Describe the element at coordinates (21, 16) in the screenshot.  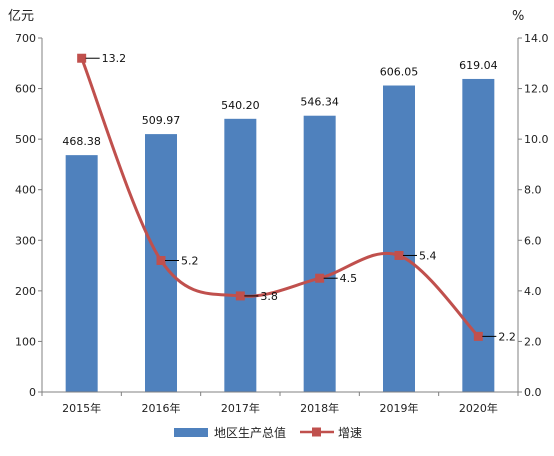
I see `left-axis-unit: 亿元` at that location.